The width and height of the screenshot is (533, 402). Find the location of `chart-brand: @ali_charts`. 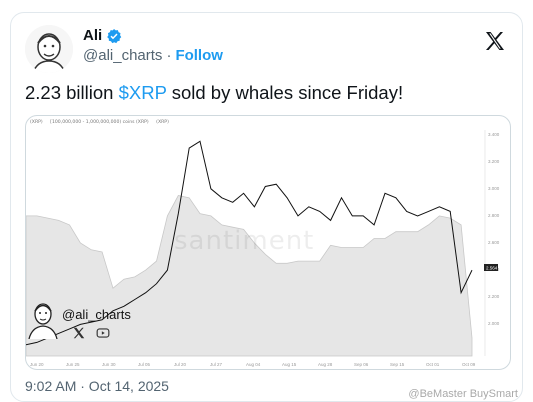

chart-brand: @ali_charts is located at coordinates (91, 329).